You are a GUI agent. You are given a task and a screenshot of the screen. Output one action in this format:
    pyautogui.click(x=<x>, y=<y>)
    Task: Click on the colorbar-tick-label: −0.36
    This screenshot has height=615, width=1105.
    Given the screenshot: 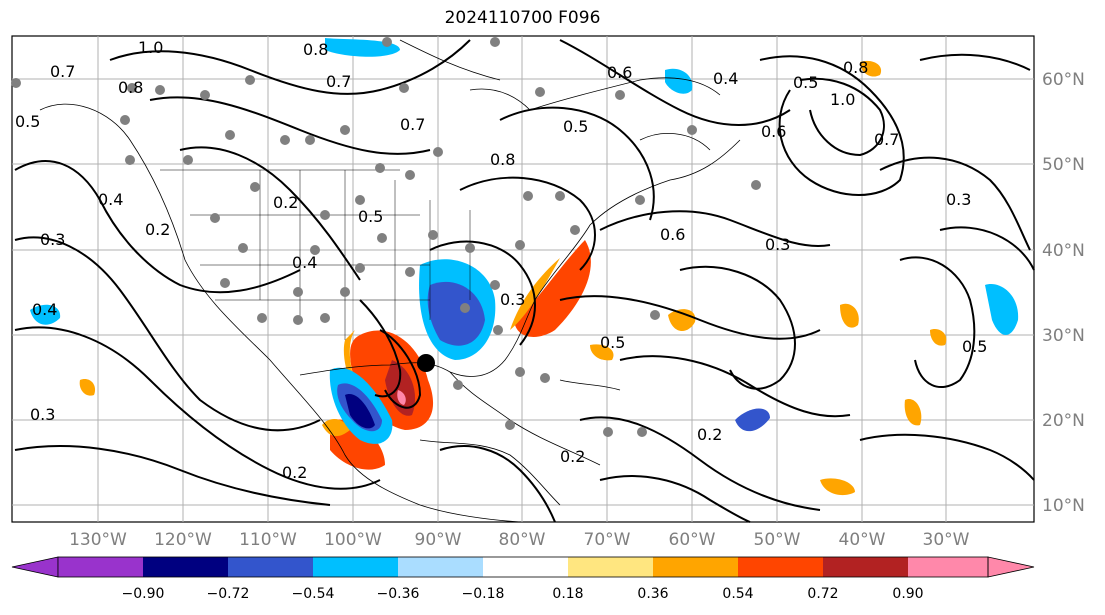 What is the action you would take?
    pyautogui.click(x=398, y=594)
    